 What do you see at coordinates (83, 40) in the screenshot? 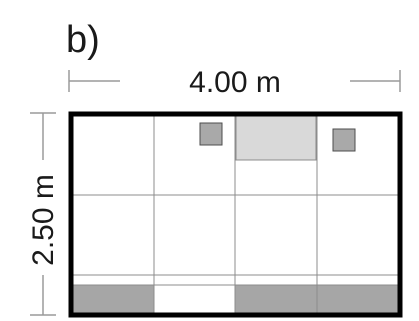
I see `panel-label: b)` at bounding box center [83, 40].